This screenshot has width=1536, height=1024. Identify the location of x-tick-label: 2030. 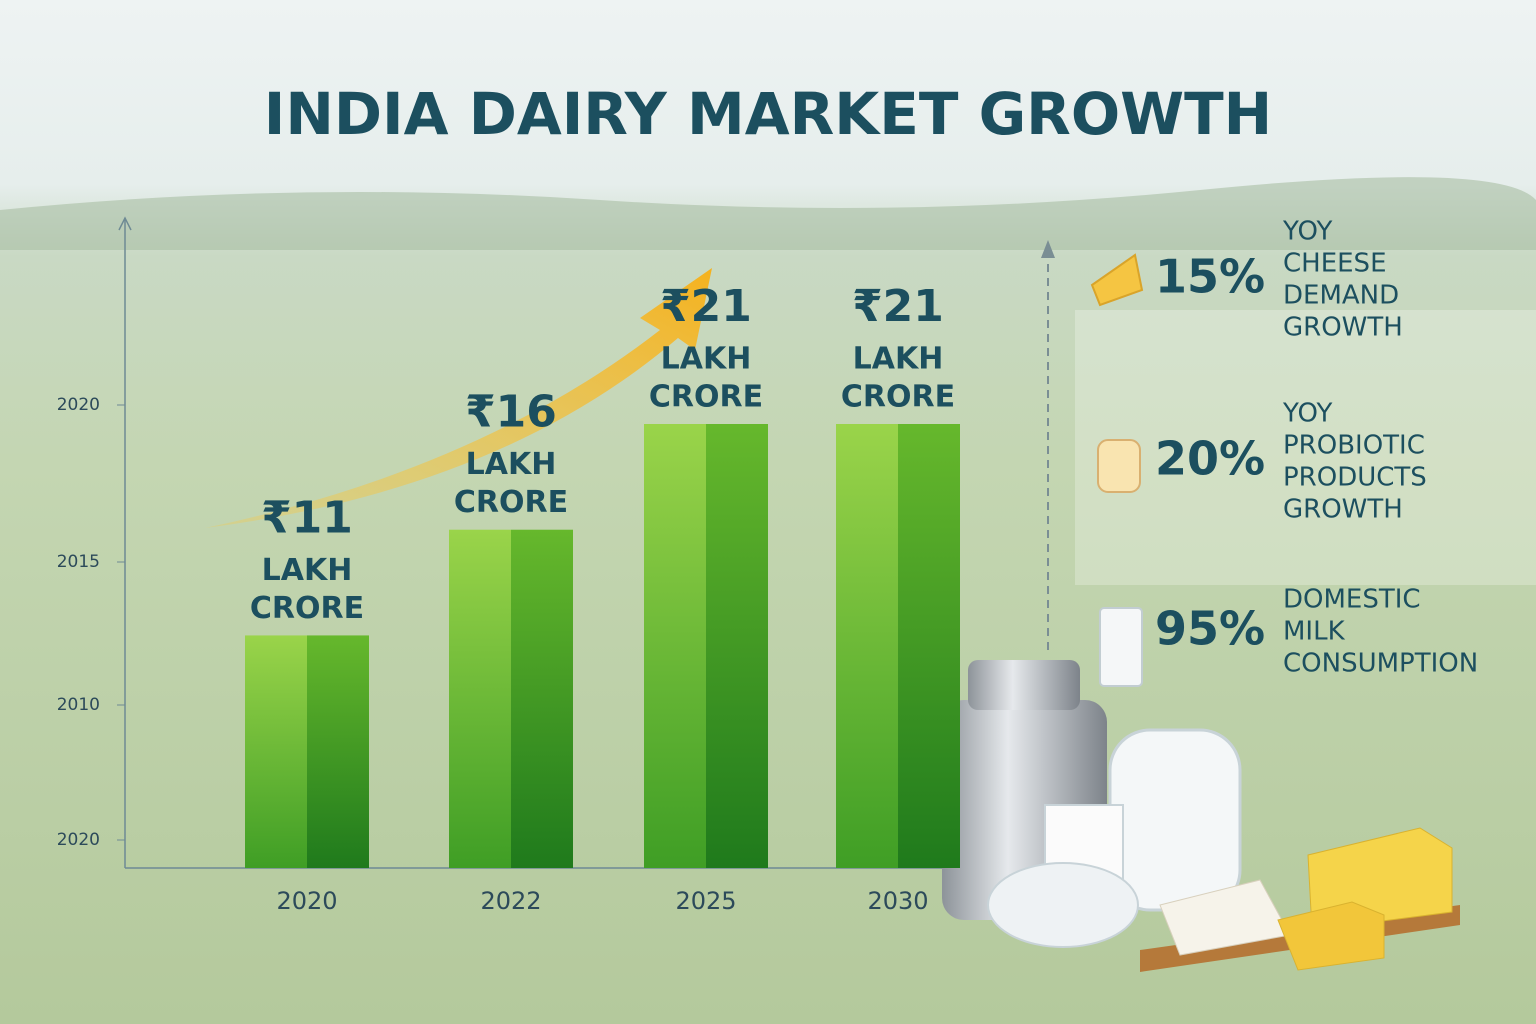
(897, 901).